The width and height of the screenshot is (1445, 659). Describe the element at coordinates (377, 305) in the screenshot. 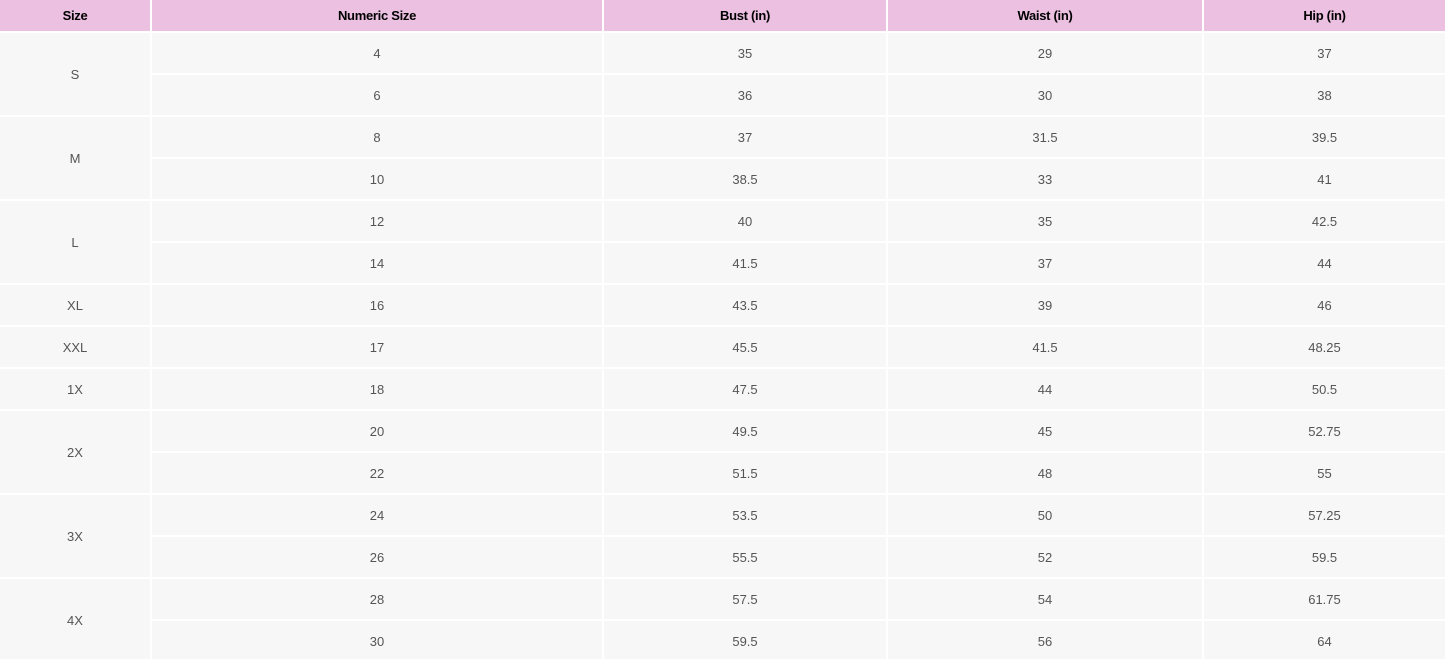

I see `numeric-size-cell: 16` at that location.